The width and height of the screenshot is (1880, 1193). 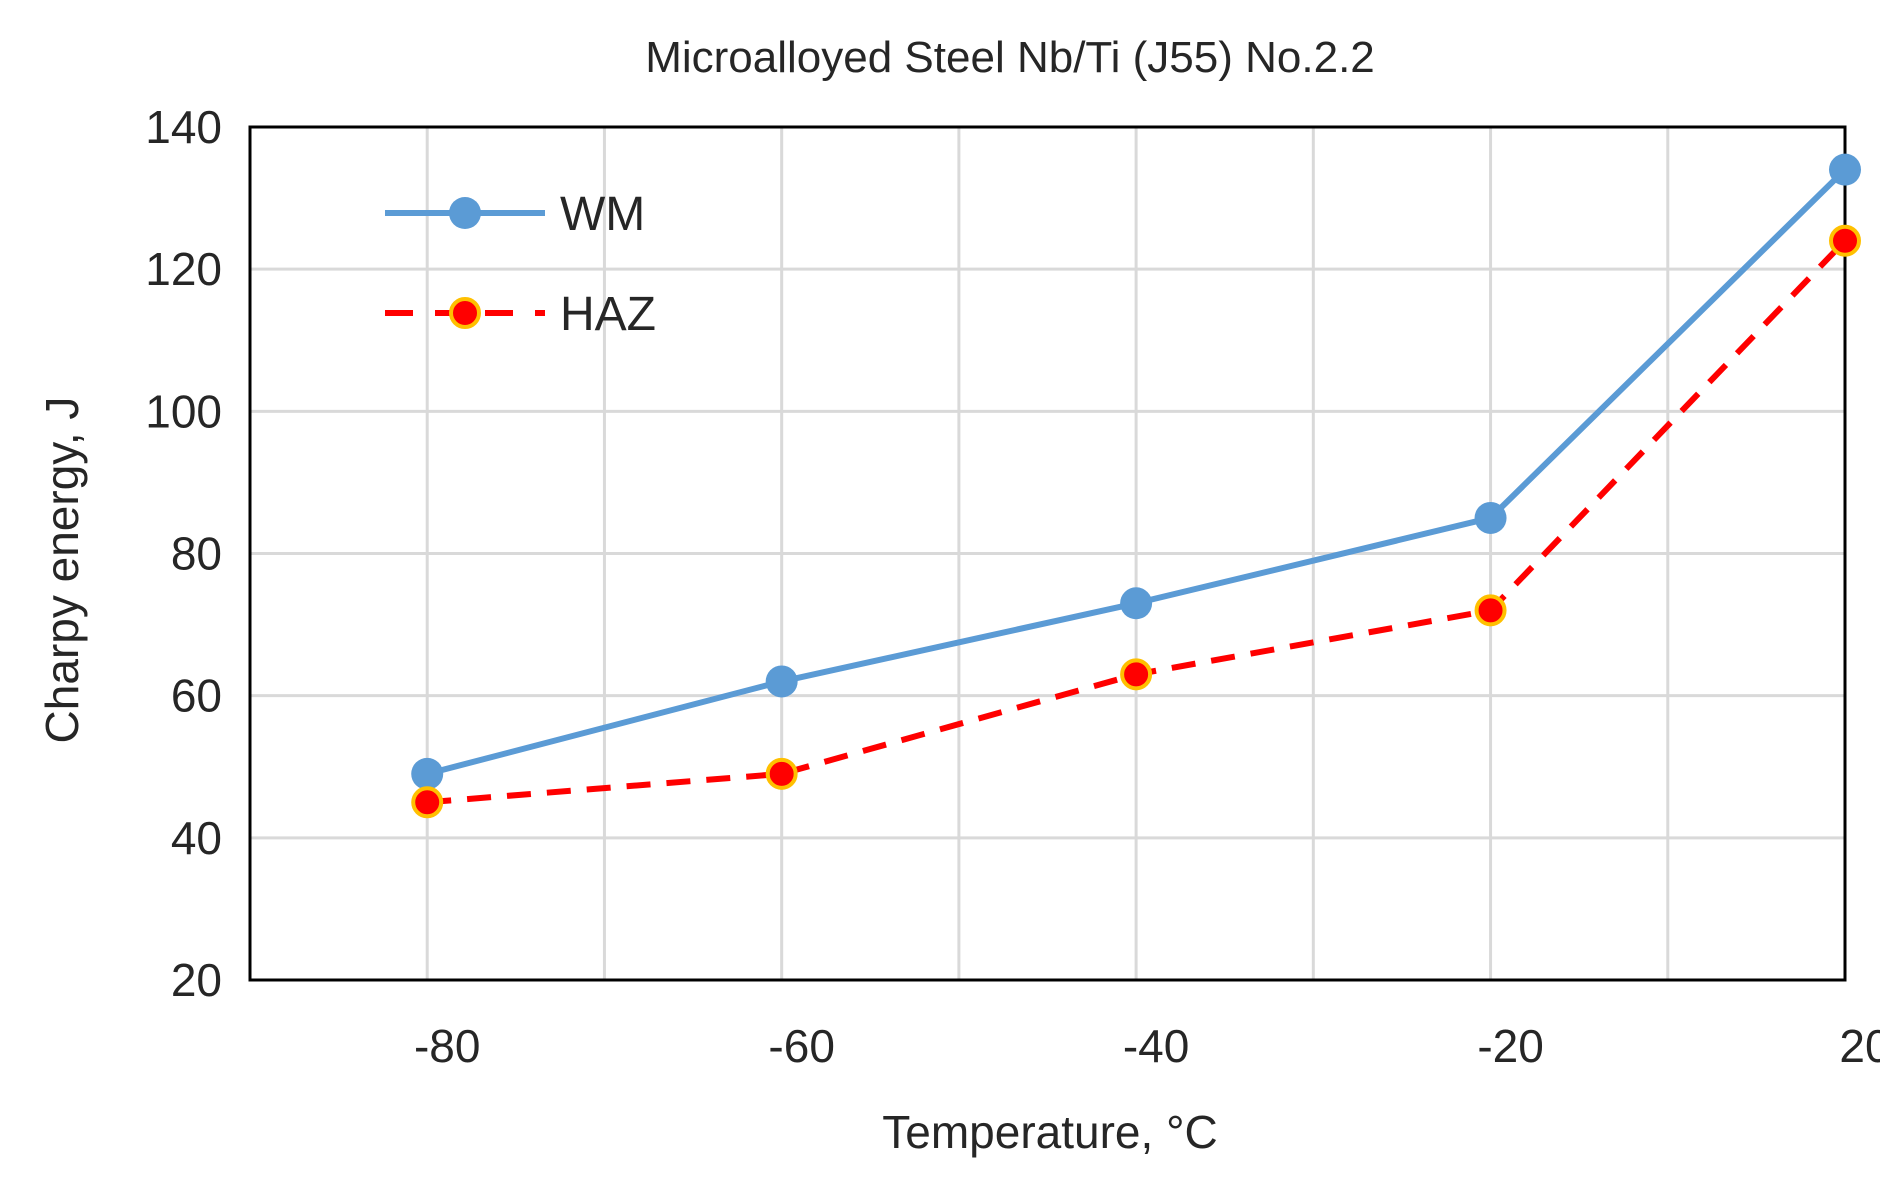 What do you see at coordinates (801, 1046) in the screenshot?
I see `x-tick-label: -60` at bounding box center [801, 1046].